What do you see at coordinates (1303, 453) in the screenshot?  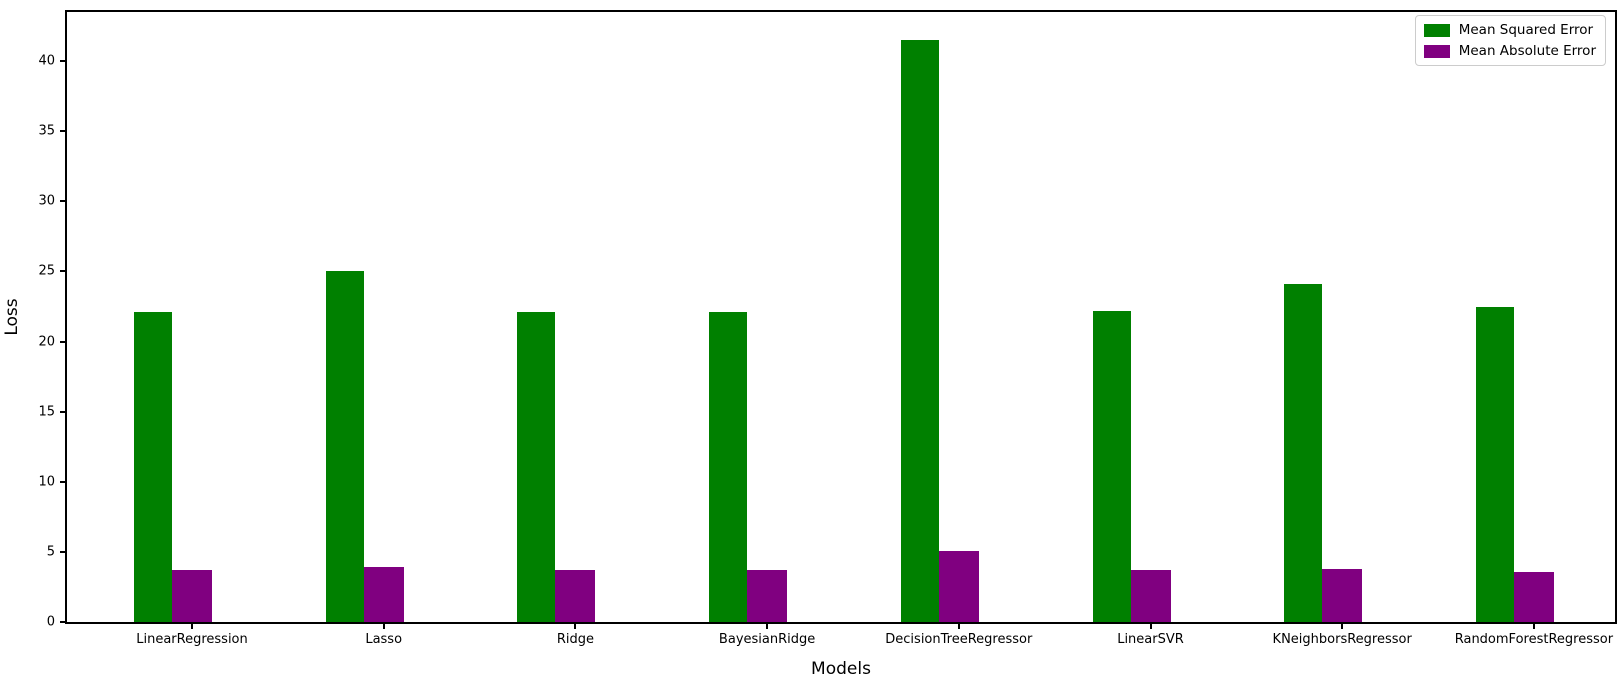 I see `bar-mse-KNeighborsRegressor` at bounding box center [1303, 453].